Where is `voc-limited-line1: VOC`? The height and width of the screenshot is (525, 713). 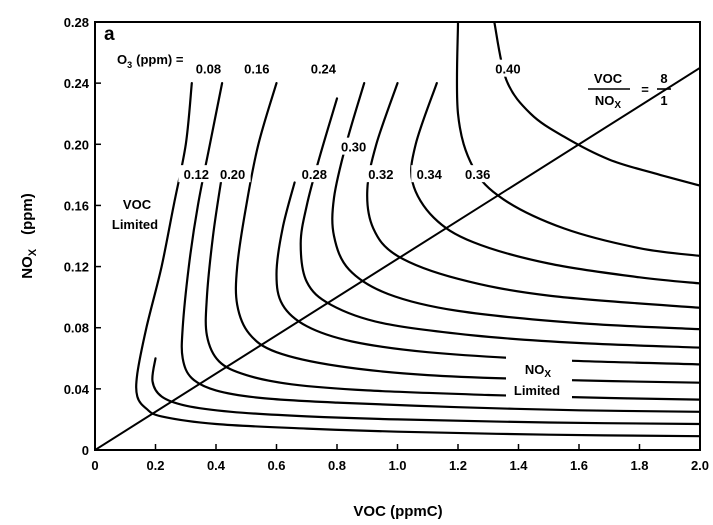 voc-limited-line1: VOC is located at coordinates (137, 204).